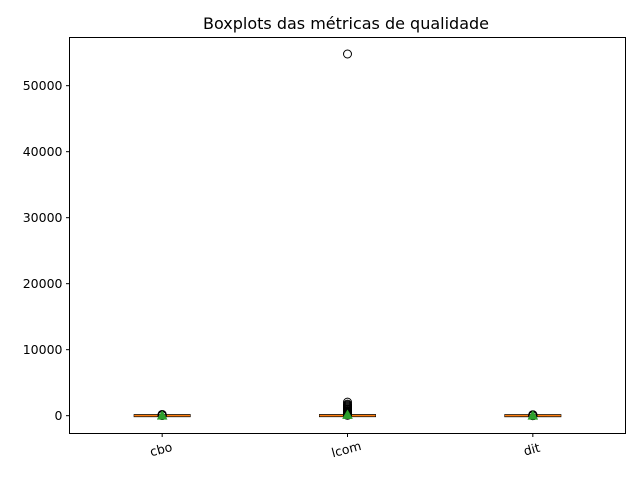 The width and height of the screenshot is (640, 480). I want to click on y-tick-label: 40000, so click(43, 151).